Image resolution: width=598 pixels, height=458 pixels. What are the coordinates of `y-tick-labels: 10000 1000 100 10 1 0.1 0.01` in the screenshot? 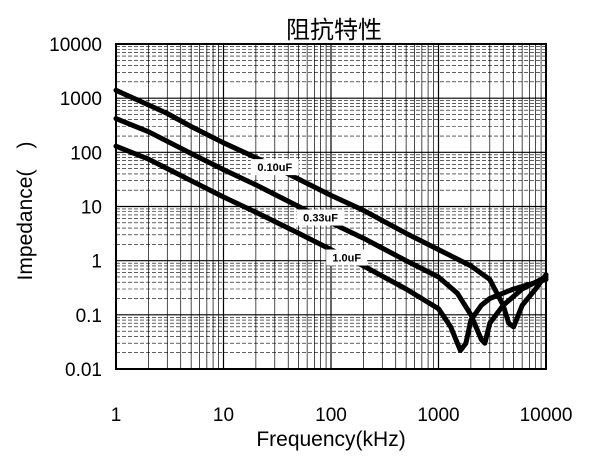 It's located at (75, 208).